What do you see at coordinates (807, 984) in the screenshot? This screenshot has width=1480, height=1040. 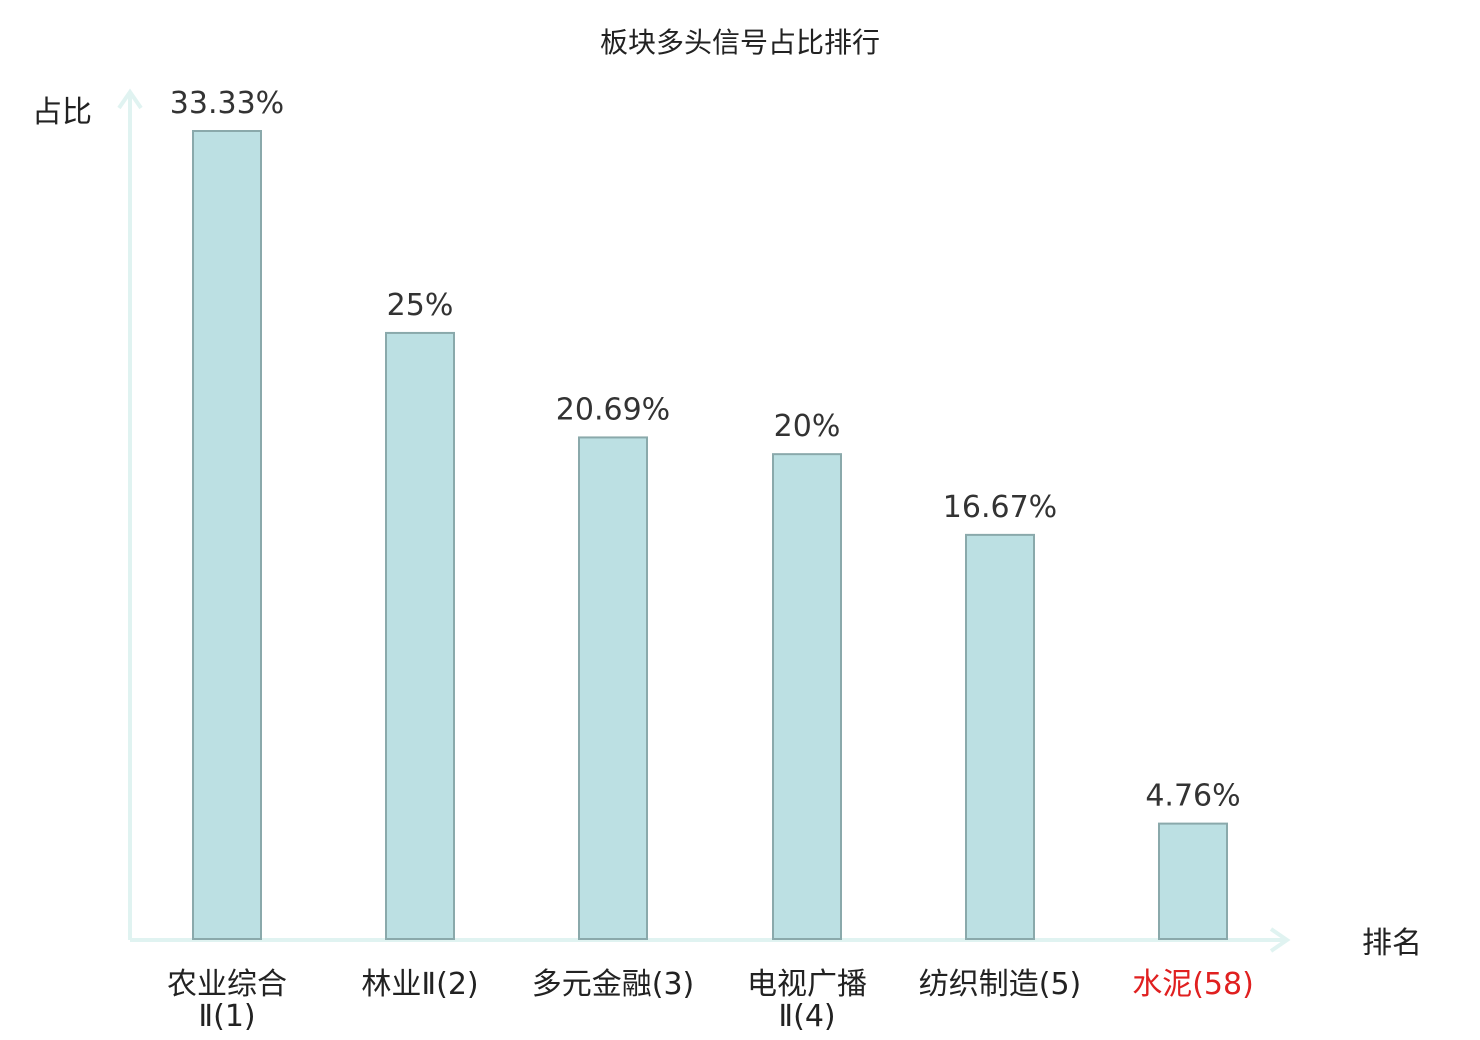 I see `x-tick-label: 电视广播` at bounding box center [807, 984].